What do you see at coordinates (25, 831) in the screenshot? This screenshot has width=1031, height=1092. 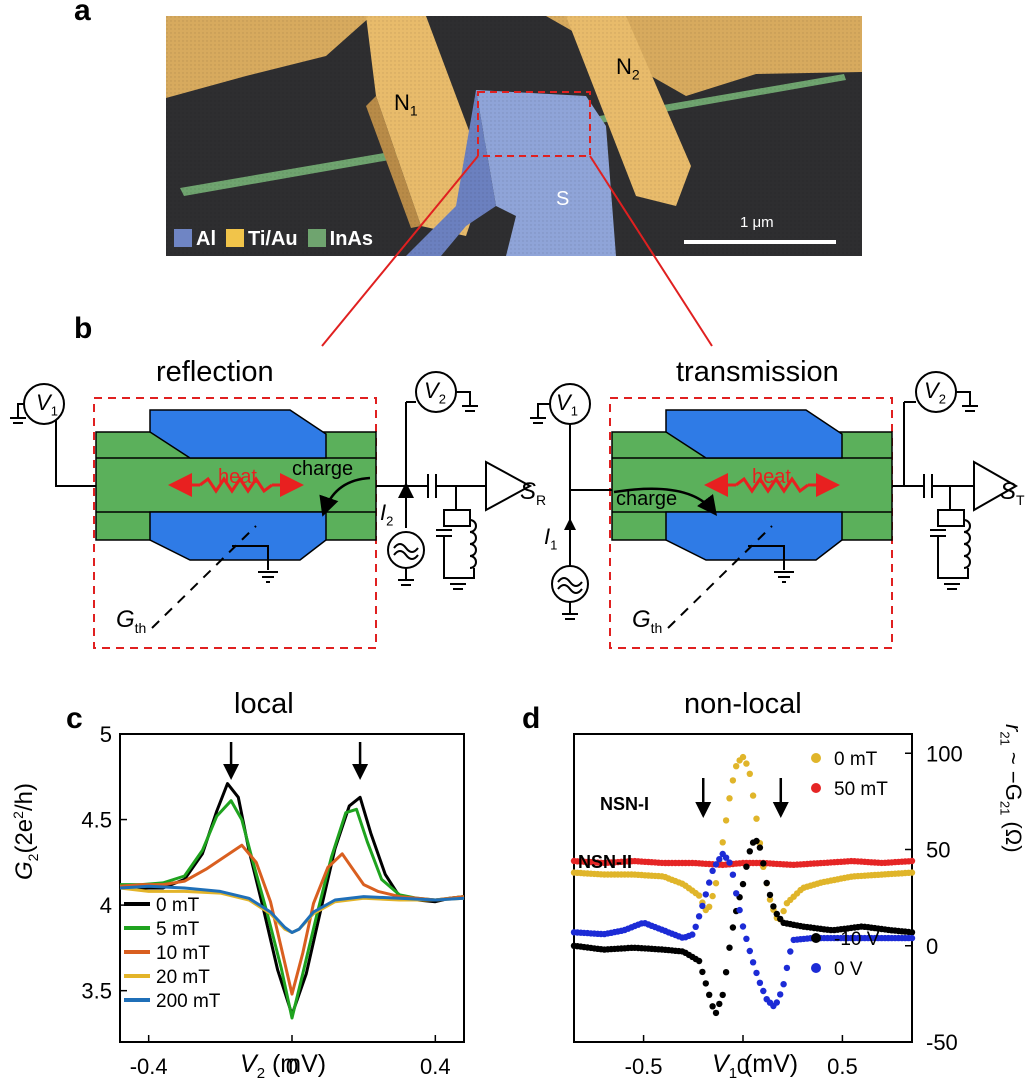 I see `panel-c-ylabel: G2(2e2/h)` at bounding box center [25, 831].